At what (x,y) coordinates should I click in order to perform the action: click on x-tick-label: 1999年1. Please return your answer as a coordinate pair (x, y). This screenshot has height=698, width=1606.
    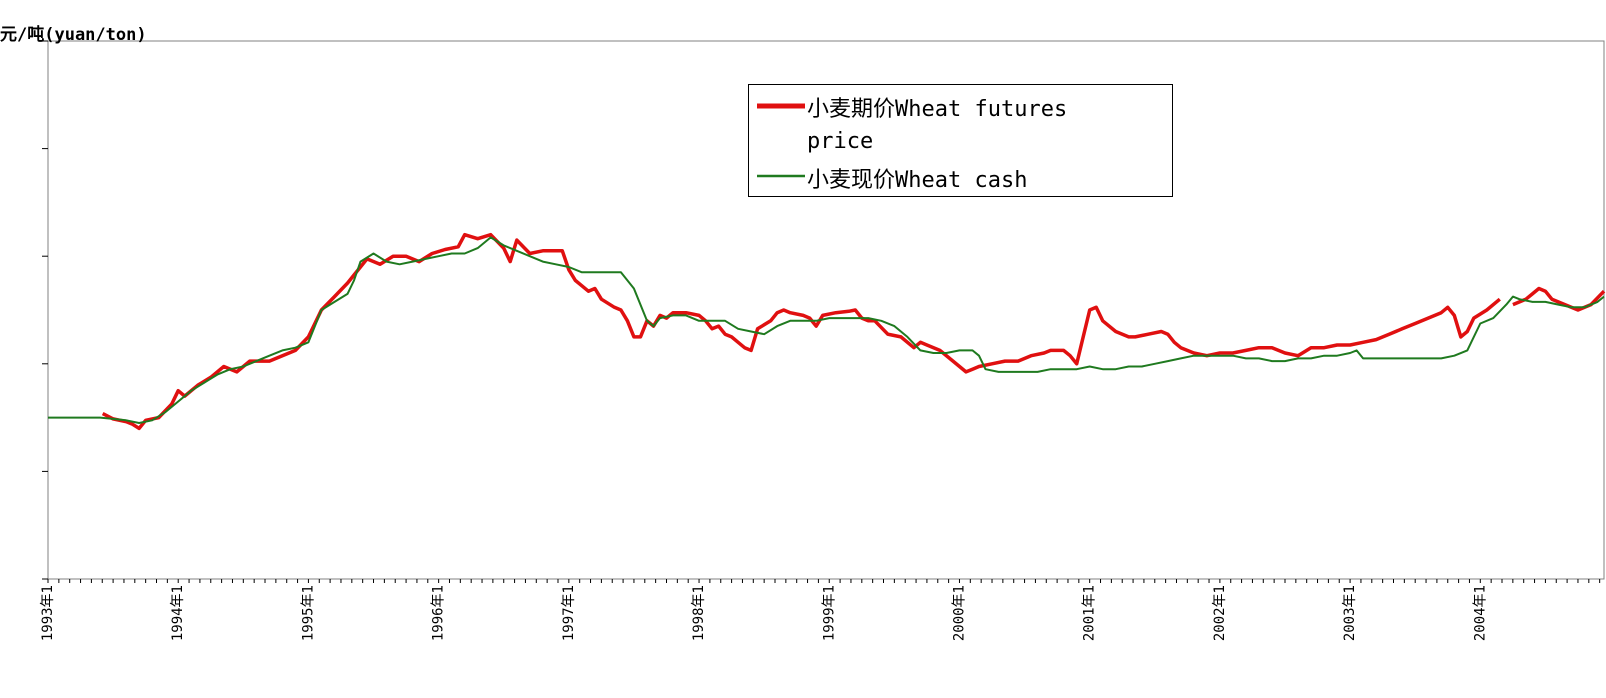
    Looking at the image, I should click on (829, 613).